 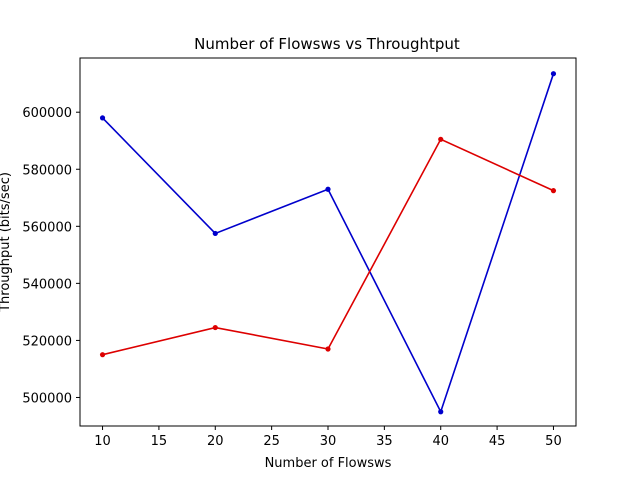 I want to click on x-axis-label: Number of Flowsws, so click(x=328, y=463).